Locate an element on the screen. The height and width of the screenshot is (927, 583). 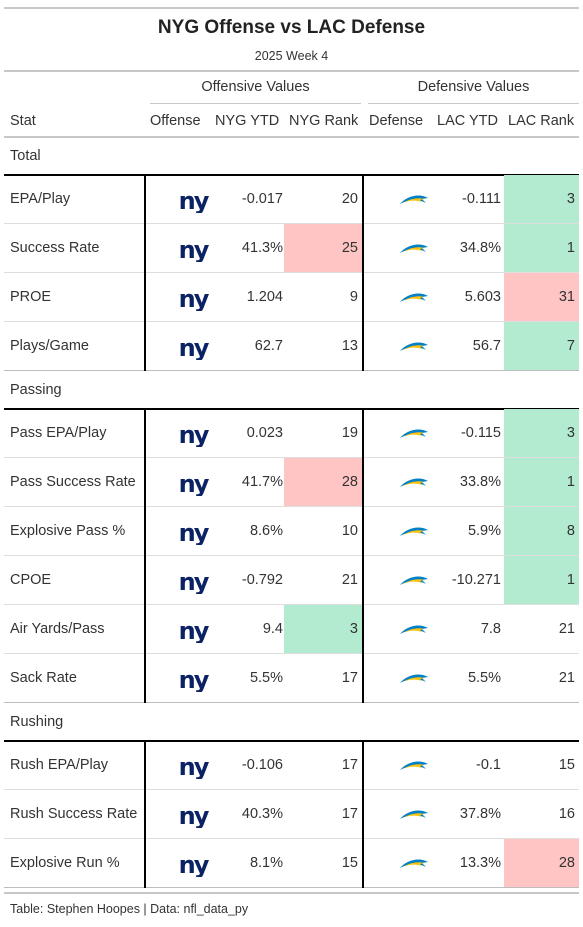
table-row: Success Rate ny 41.3% 25 34.8% 1 is located at coordinates (291, 248).